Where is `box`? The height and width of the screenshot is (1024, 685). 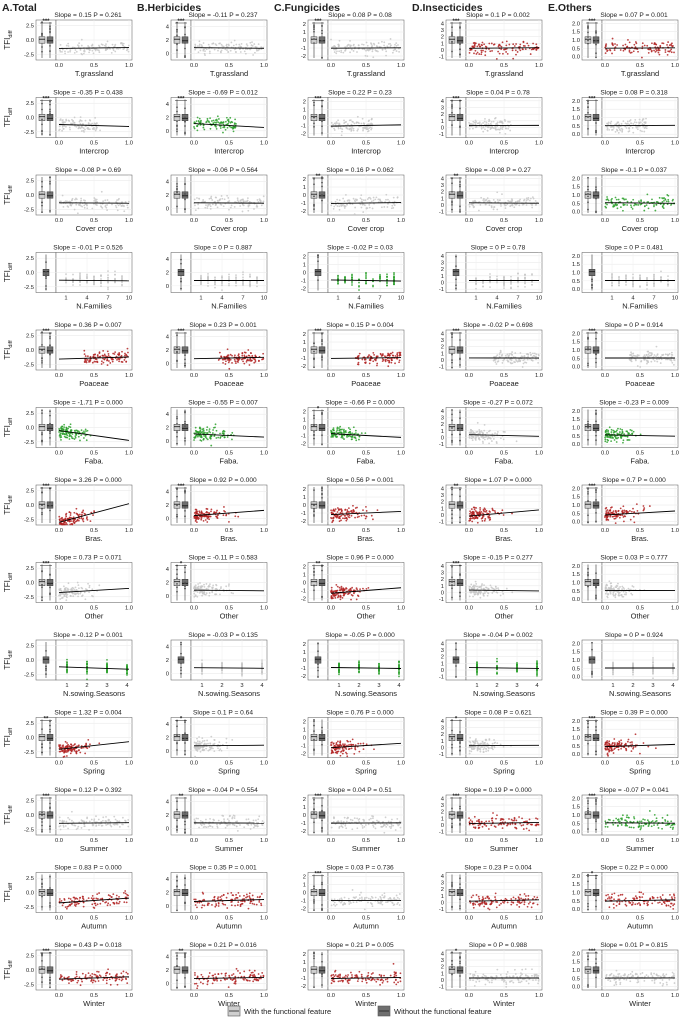 box is located at coordinates (42, 427).